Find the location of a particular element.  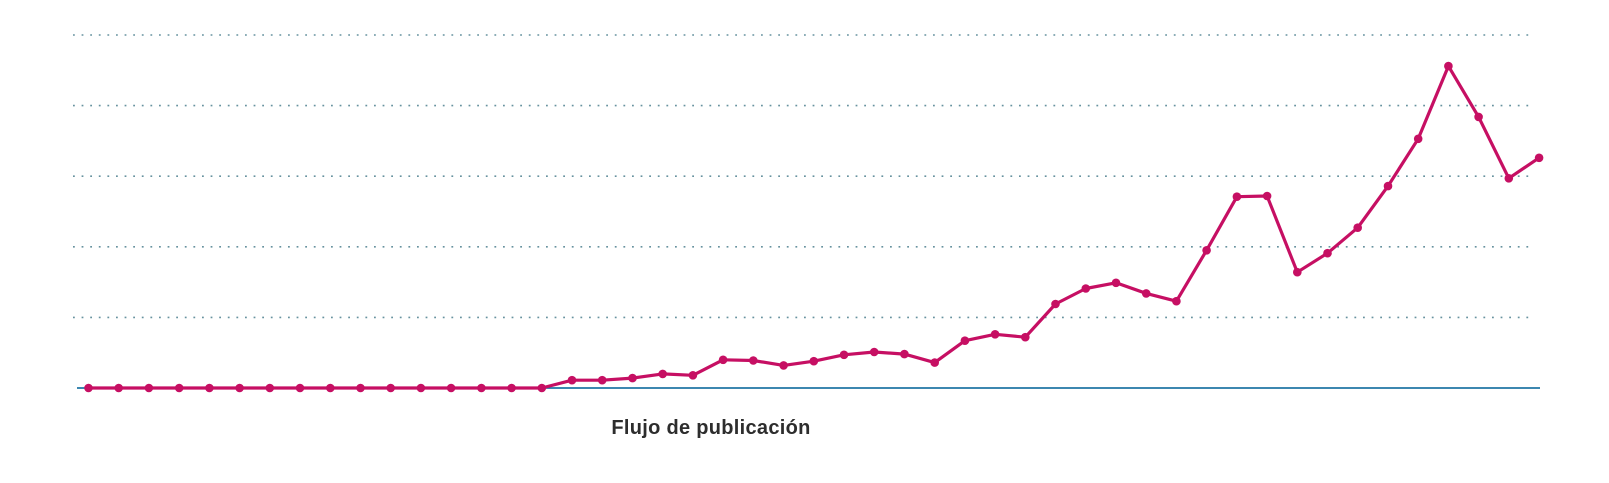

x-axis-label: Flujo de publicación is located at coordinates (711, 428).